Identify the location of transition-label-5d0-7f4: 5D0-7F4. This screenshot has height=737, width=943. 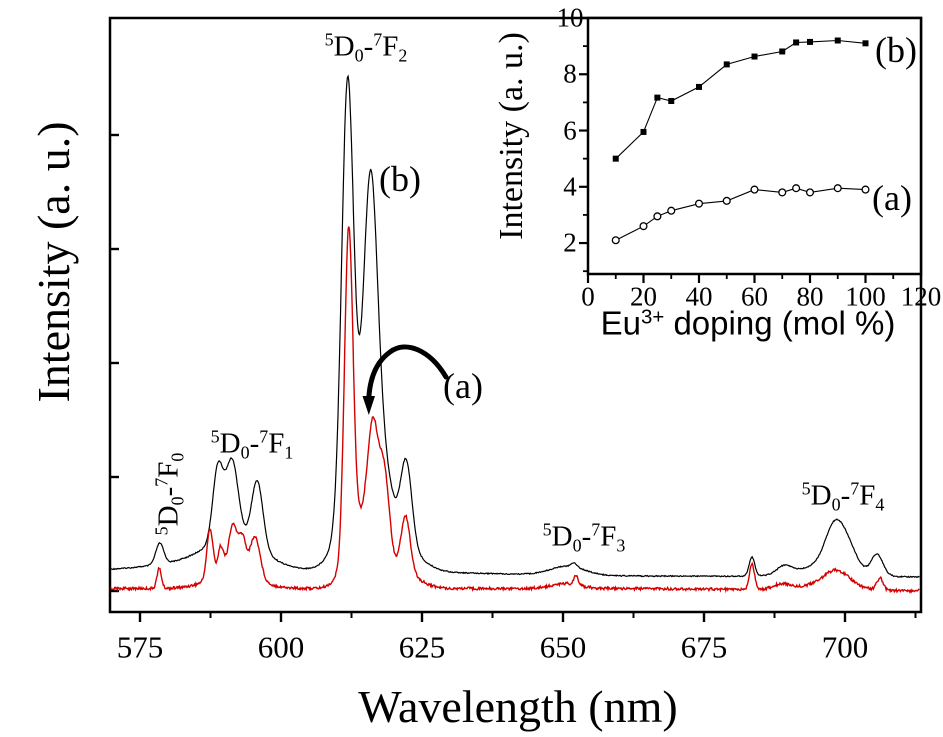
(843, 496).